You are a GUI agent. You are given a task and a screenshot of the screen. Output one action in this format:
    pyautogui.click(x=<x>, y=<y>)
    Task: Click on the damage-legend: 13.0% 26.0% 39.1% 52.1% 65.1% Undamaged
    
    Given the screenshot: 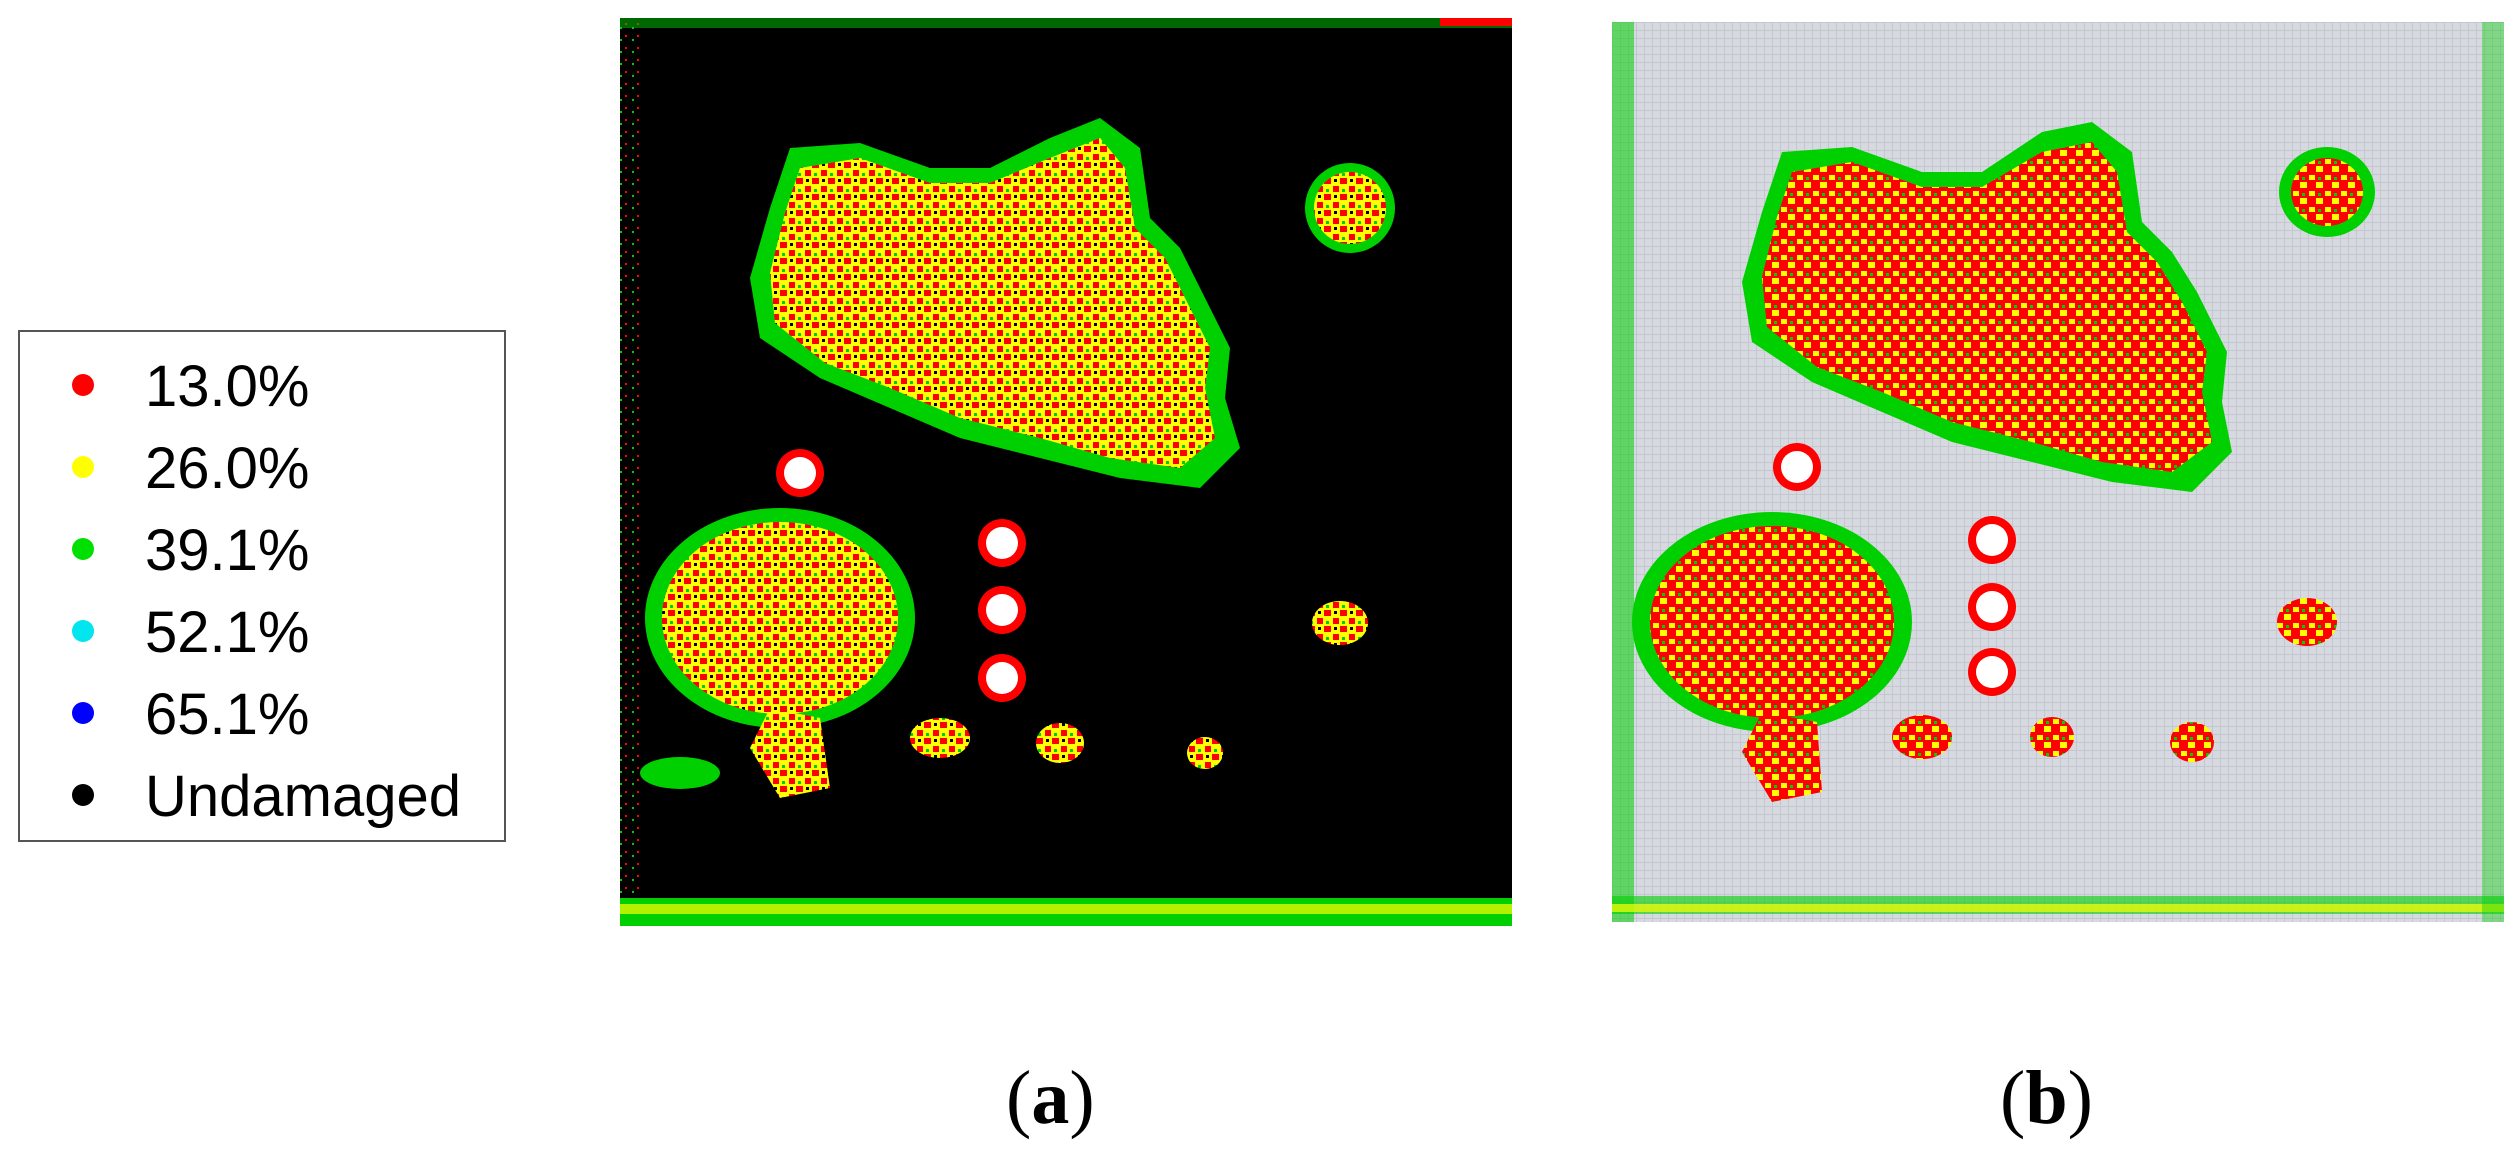 What is the action you would take?
    pyautogui.click(x=262, y=586)
    